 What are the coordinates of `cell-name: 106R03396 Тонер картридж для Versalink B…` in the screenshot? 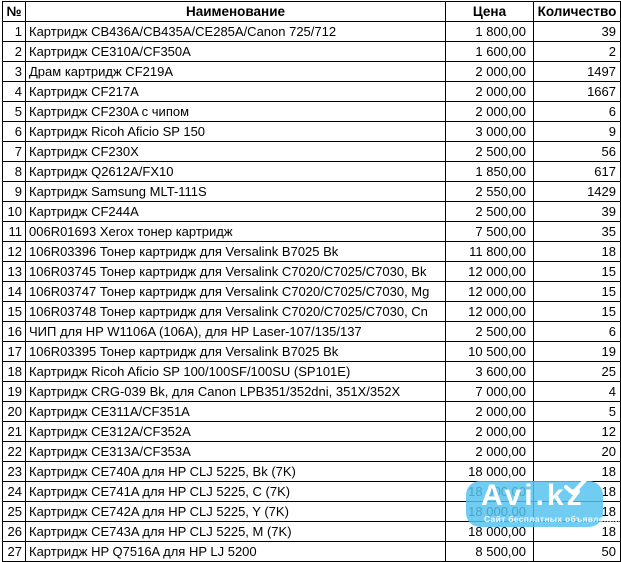 It's located at (235, 251).